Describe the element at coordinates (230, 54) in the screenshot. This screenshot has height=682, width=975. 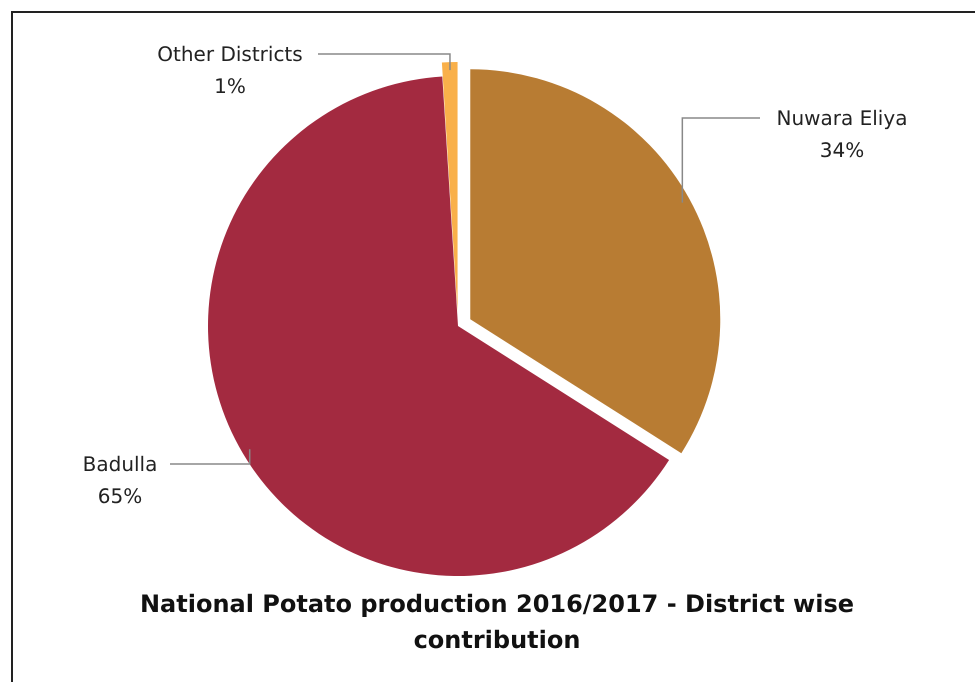
I see `slice-label: Other Districts` at that location.